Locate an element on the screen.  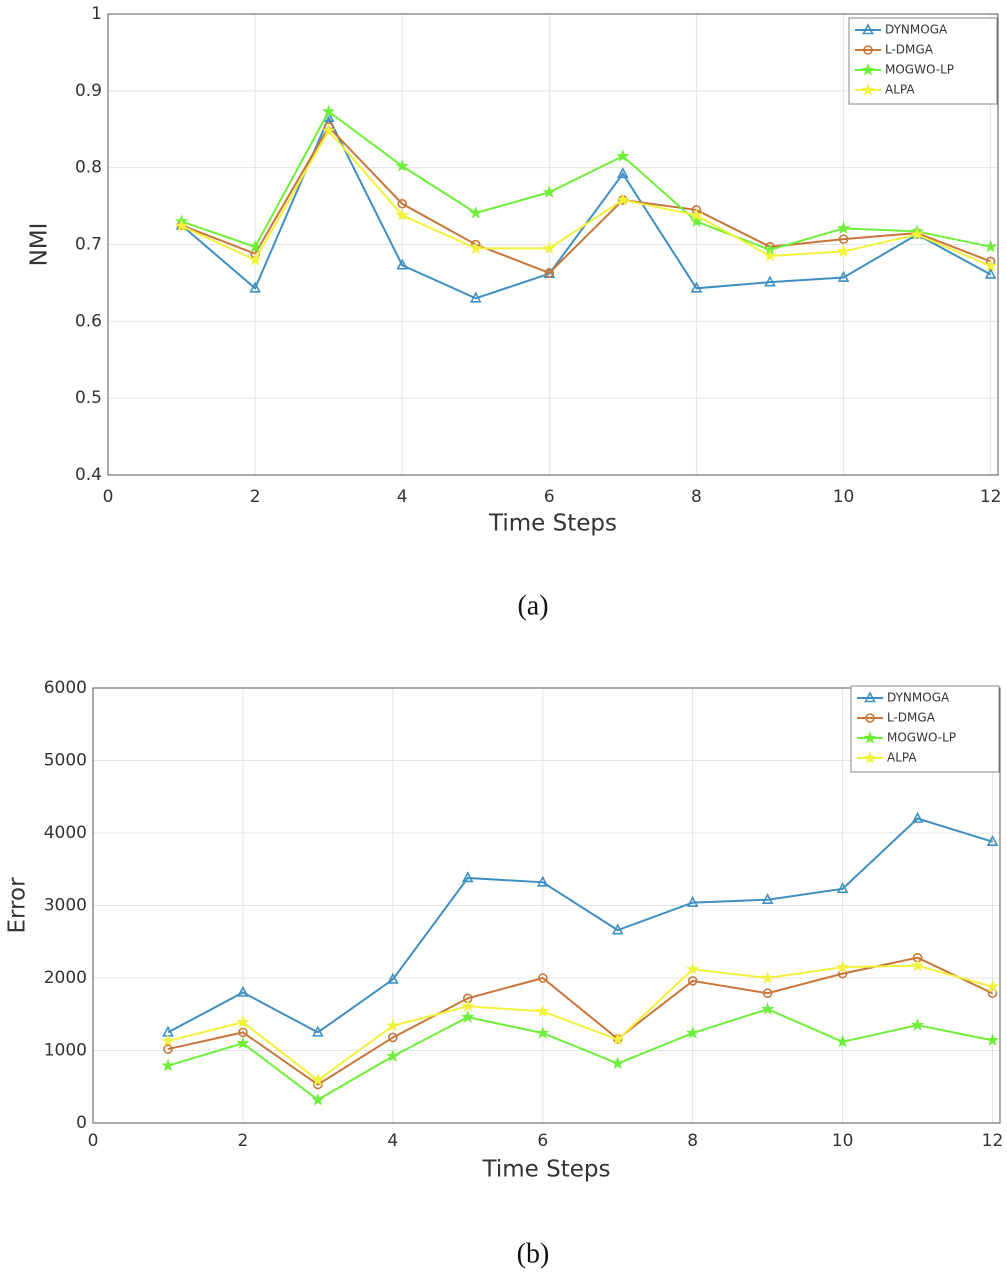
y-tick-label: 0.8 is located at coordinates (88, 168).